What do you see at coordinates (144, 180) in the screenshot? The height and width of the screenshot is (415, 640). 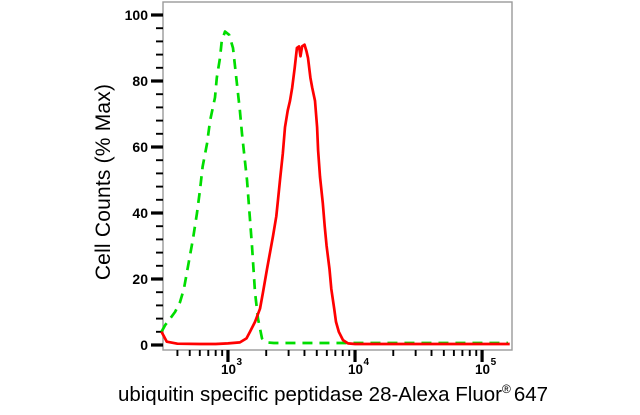 I see `y-axis: 0 20 40 60 80 100` at bounding box center [144, 180].